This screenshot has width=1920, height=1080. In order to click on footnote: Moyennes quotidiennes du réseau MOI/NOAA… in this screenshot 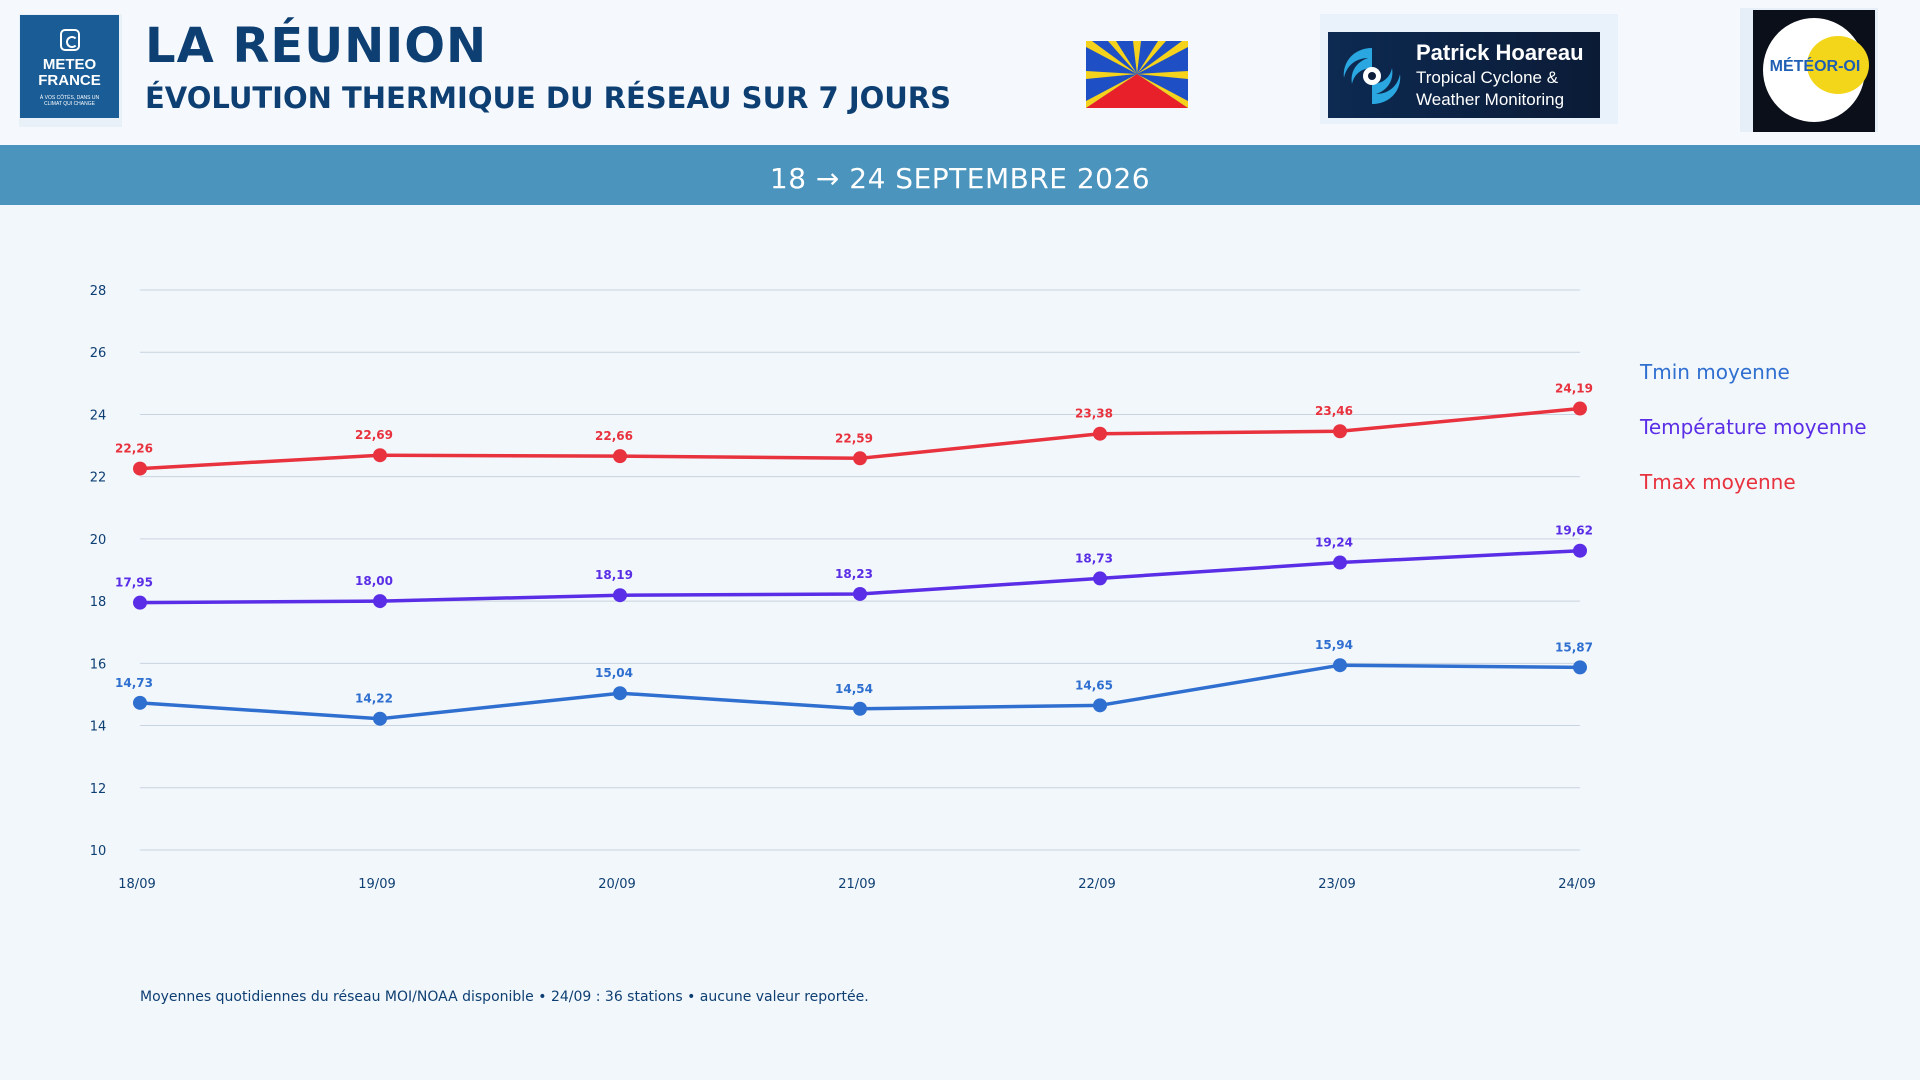, I will do `click(504, 997)`.